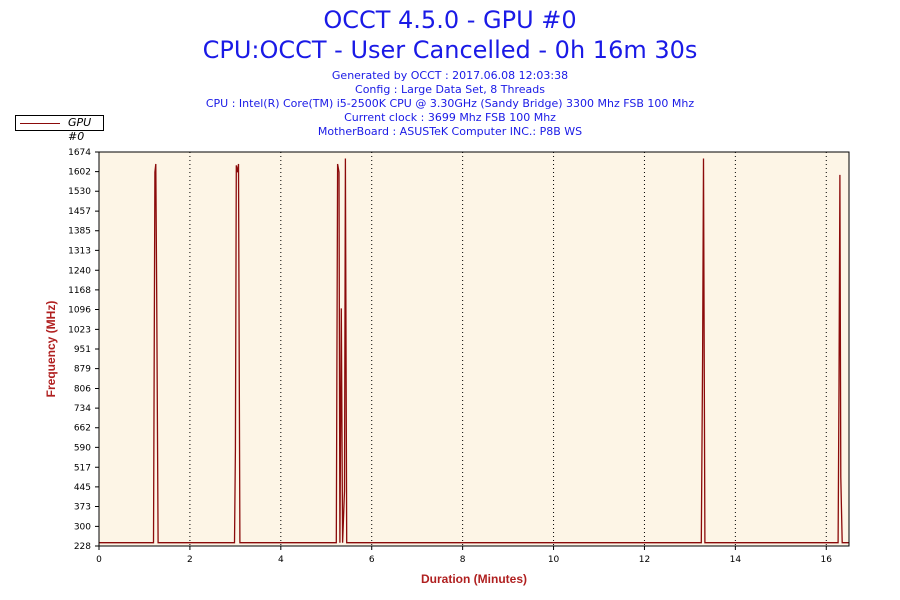 This screenshot has height=600, width=900. What do you see at coordinates (736, 560) in the screenshot?
I see `x-tick-label: 14` at bounding box center [736, 560].